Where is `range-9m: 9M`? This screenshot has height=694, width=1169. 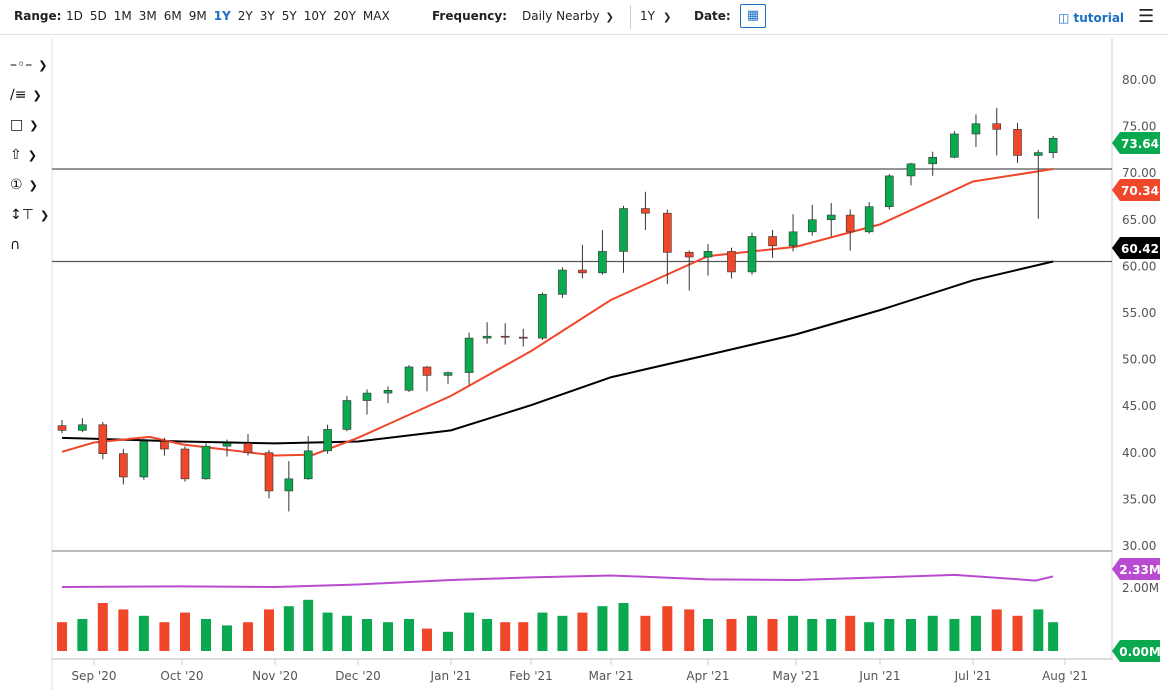
range-9m: 9M is located at coordinates (197, 16).